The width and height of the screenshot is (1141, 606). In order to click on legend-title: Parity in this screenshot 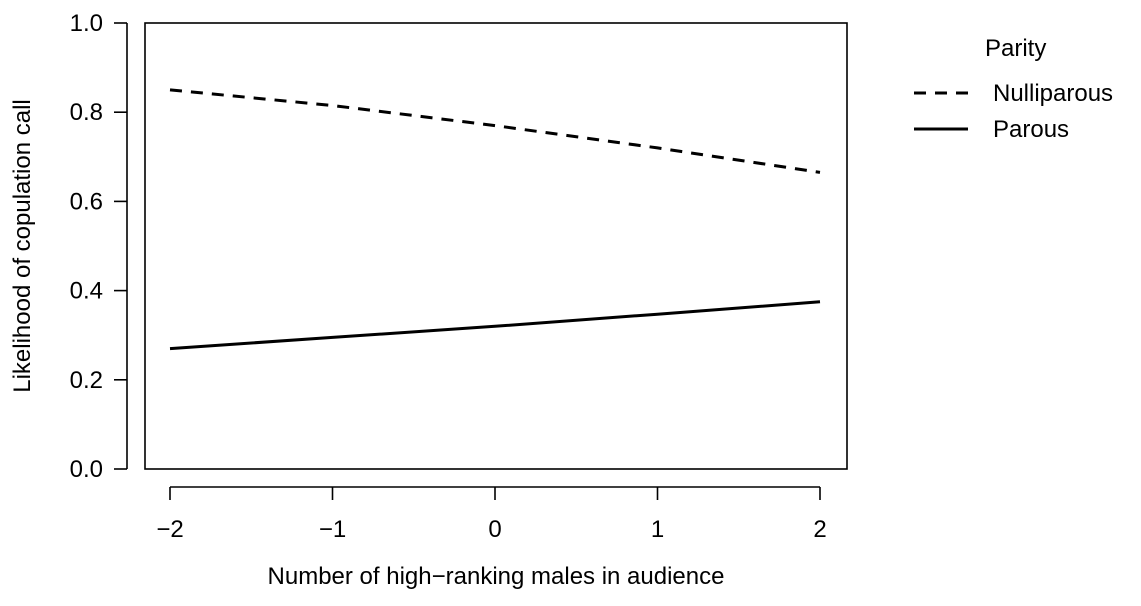, I will do `click(1015, 48)`.